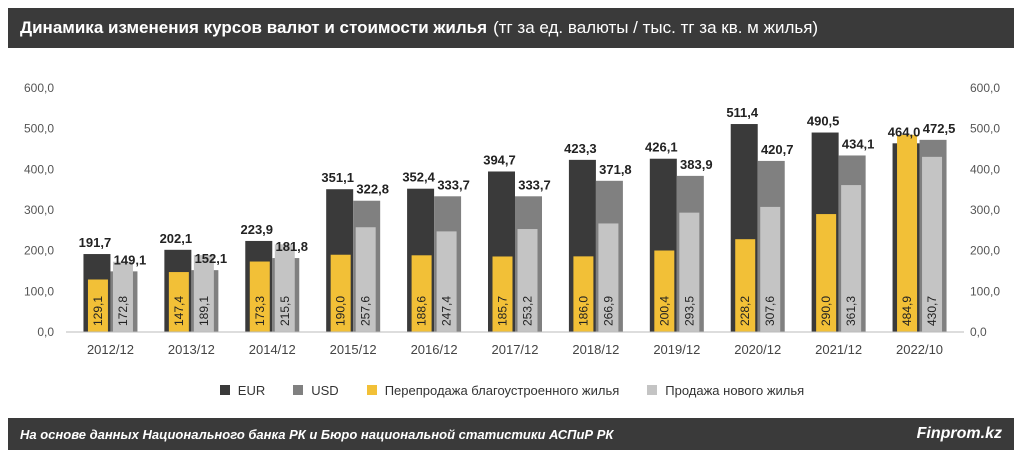  I want to click on x-tick-label: 2015/12, so click(353, 349).